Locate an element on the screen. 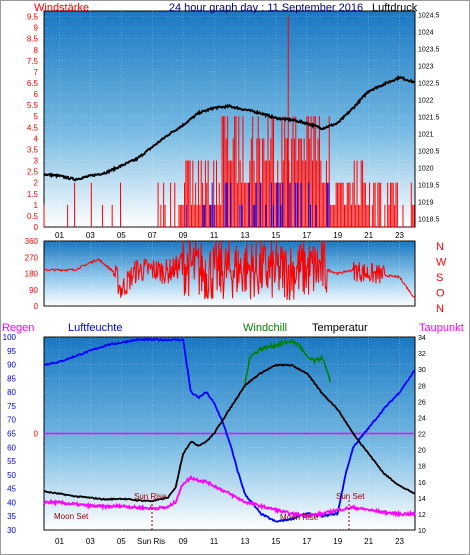 The width and height of the screenshot is (470, 555). humidity-tick-label: 90 is located at coordinates (11, 365).